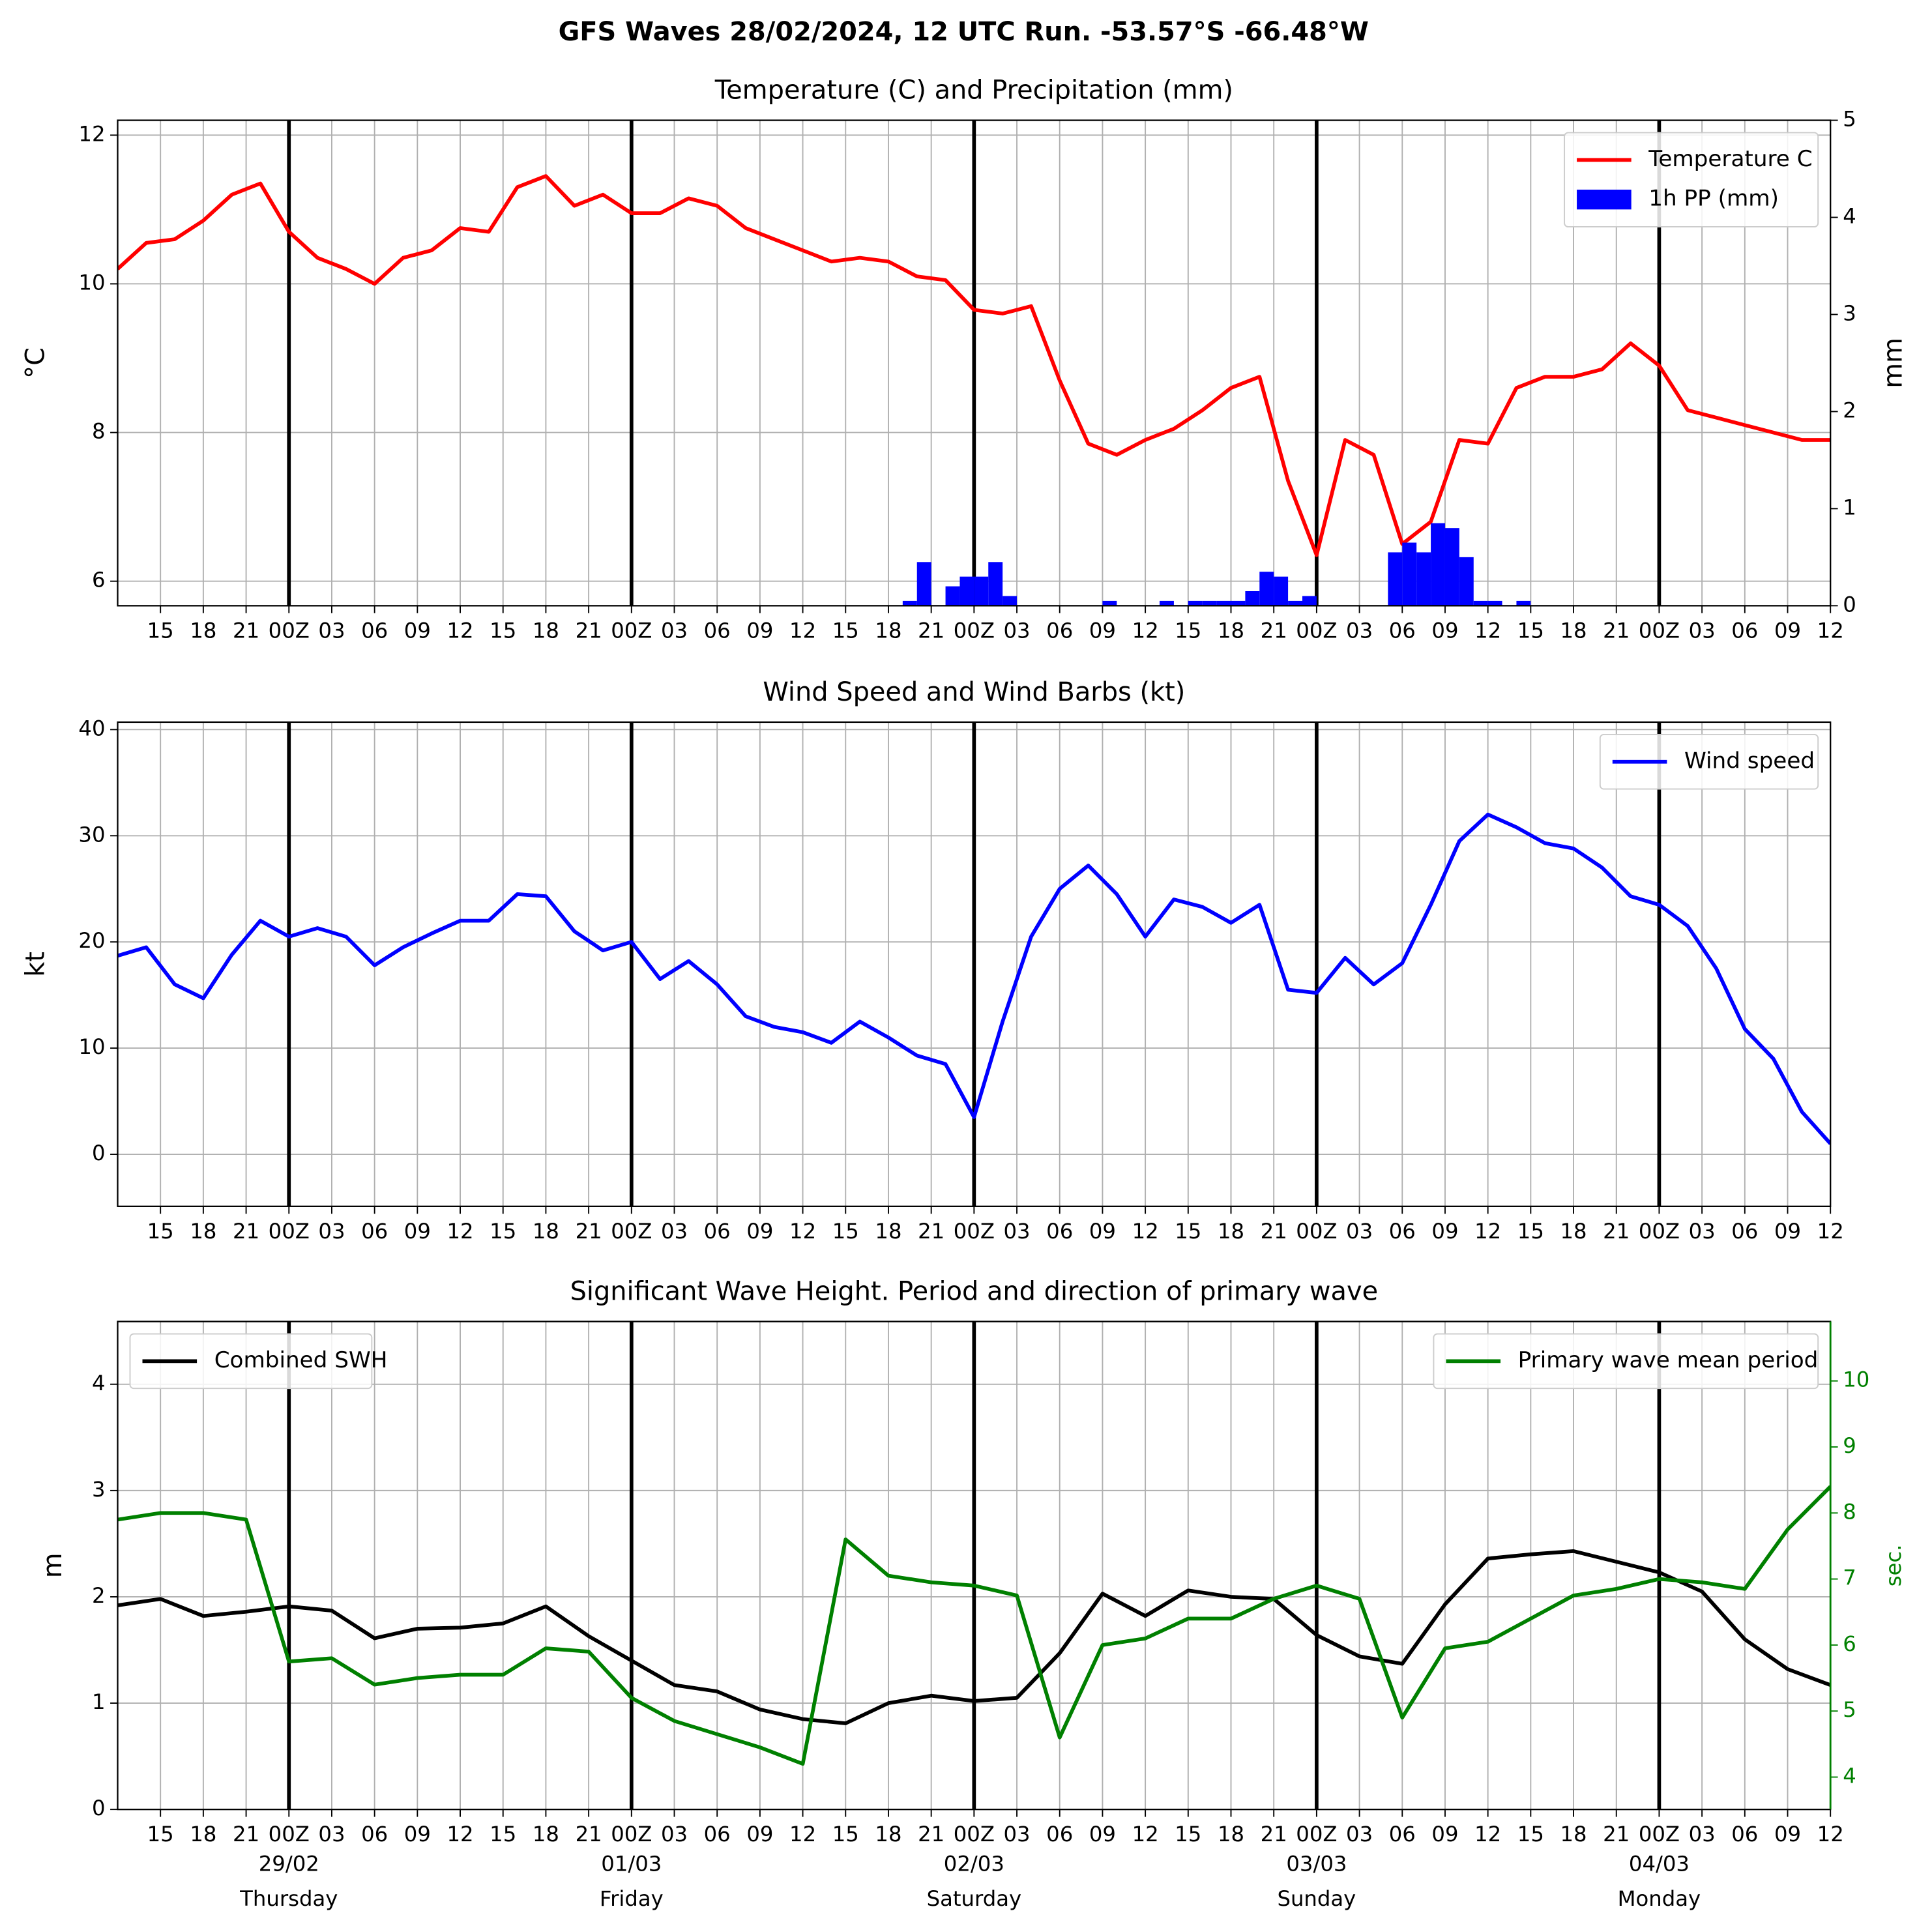 This screenshot has height=1926, width=1932. I want to click on day-name-label: Saturday, so click(974, 1898).